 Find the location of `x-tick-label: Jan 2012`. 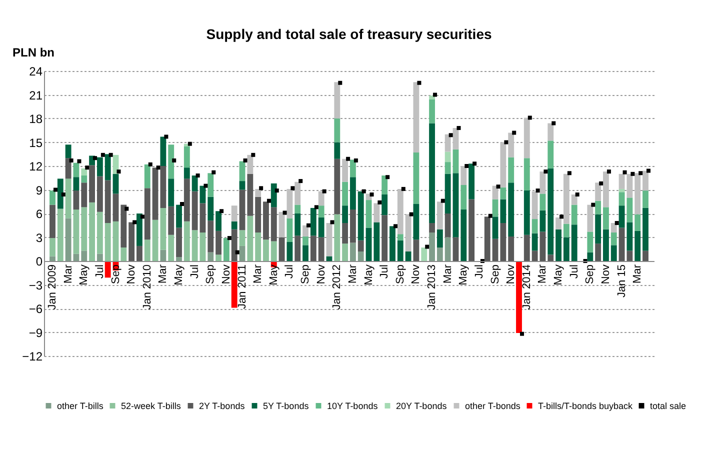

x-tick-label: Jan 2012 is located at coordinates (337, 287).